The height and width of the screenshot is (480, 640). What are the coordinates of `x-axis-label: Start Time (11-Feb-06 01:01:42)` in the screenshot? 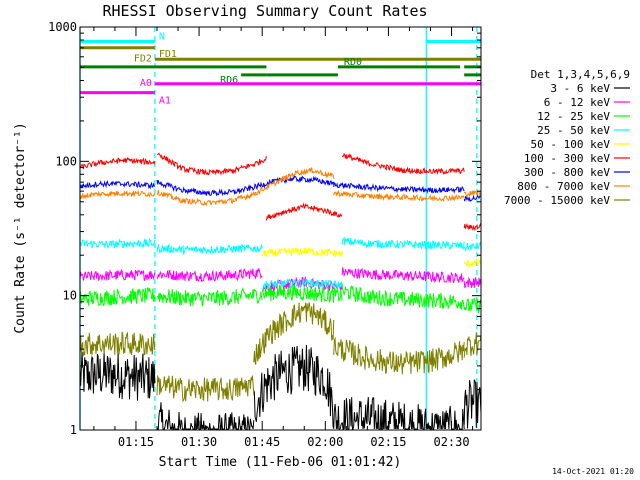 It's located at (280, 462).